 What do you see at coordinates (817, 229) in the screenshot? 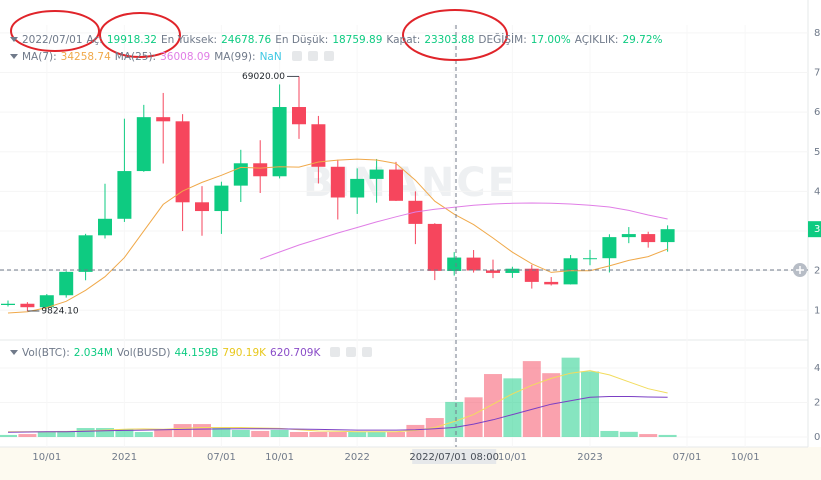
I see `last-price-label: 30470` at bounding box center [817, 229].